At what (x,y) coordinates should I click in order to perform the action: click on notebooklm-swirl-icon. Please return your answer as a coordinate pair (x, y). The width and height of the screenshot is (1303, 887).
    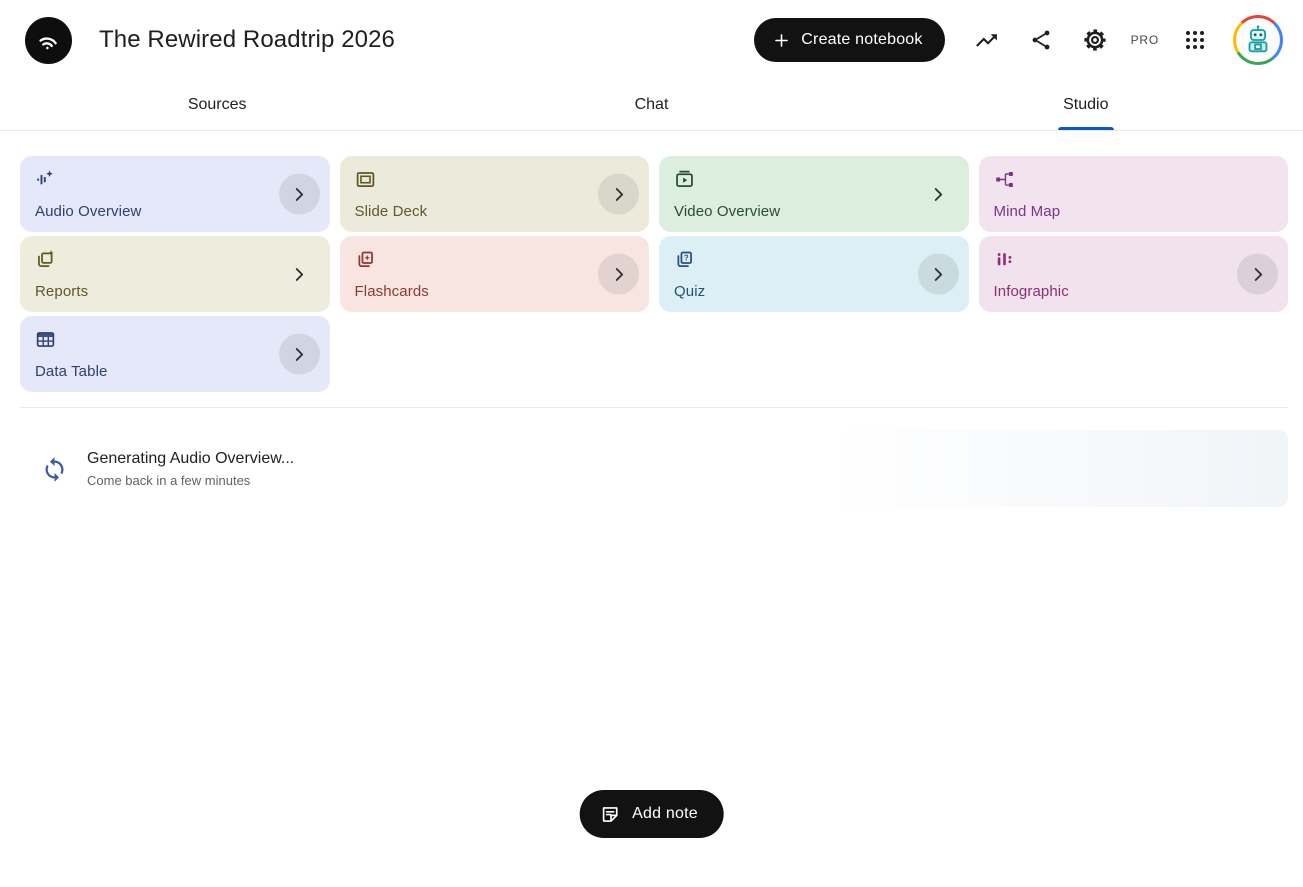
    Looking at the image, I should click on (48, 42).